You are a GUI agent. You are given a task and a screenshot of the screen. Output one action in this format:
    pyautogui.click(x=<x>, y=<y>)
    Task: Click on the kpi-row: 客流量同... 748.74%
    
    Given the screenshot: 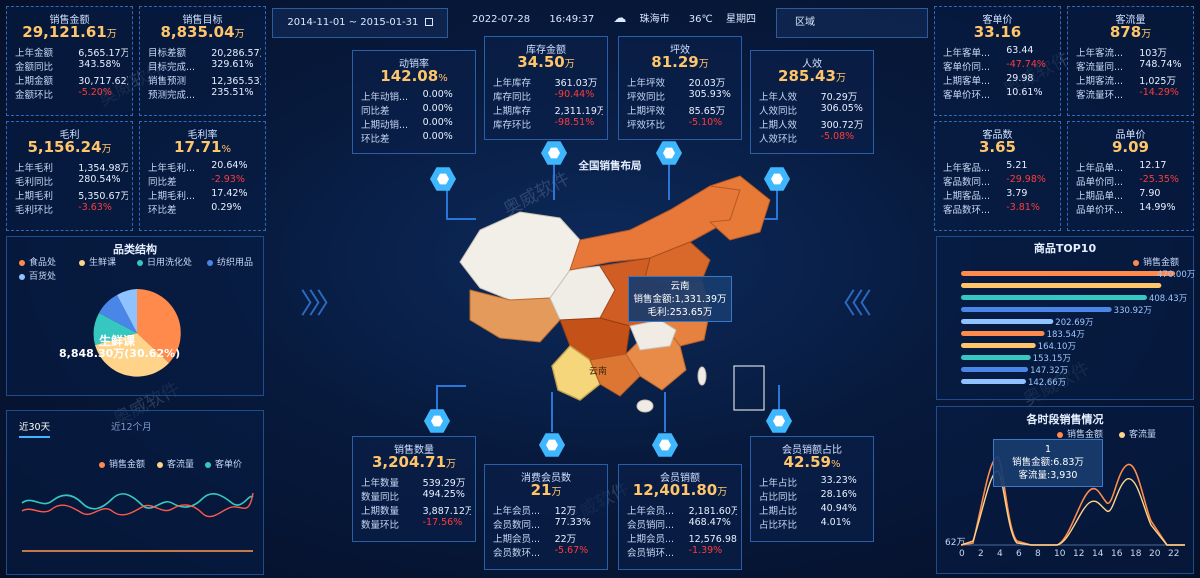 What is the action you would take?
    pyautogui.click(x=1132, y=65)
    